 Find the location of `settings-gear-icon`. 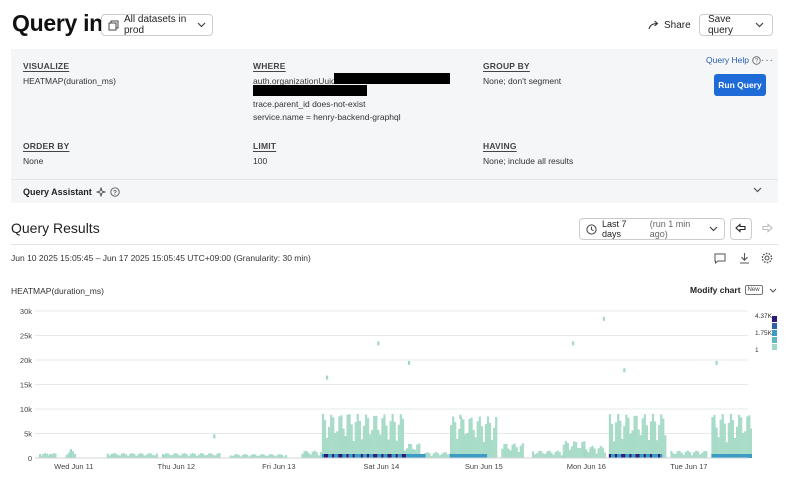

settings-gear-icon is located at coordinates (767, 258).